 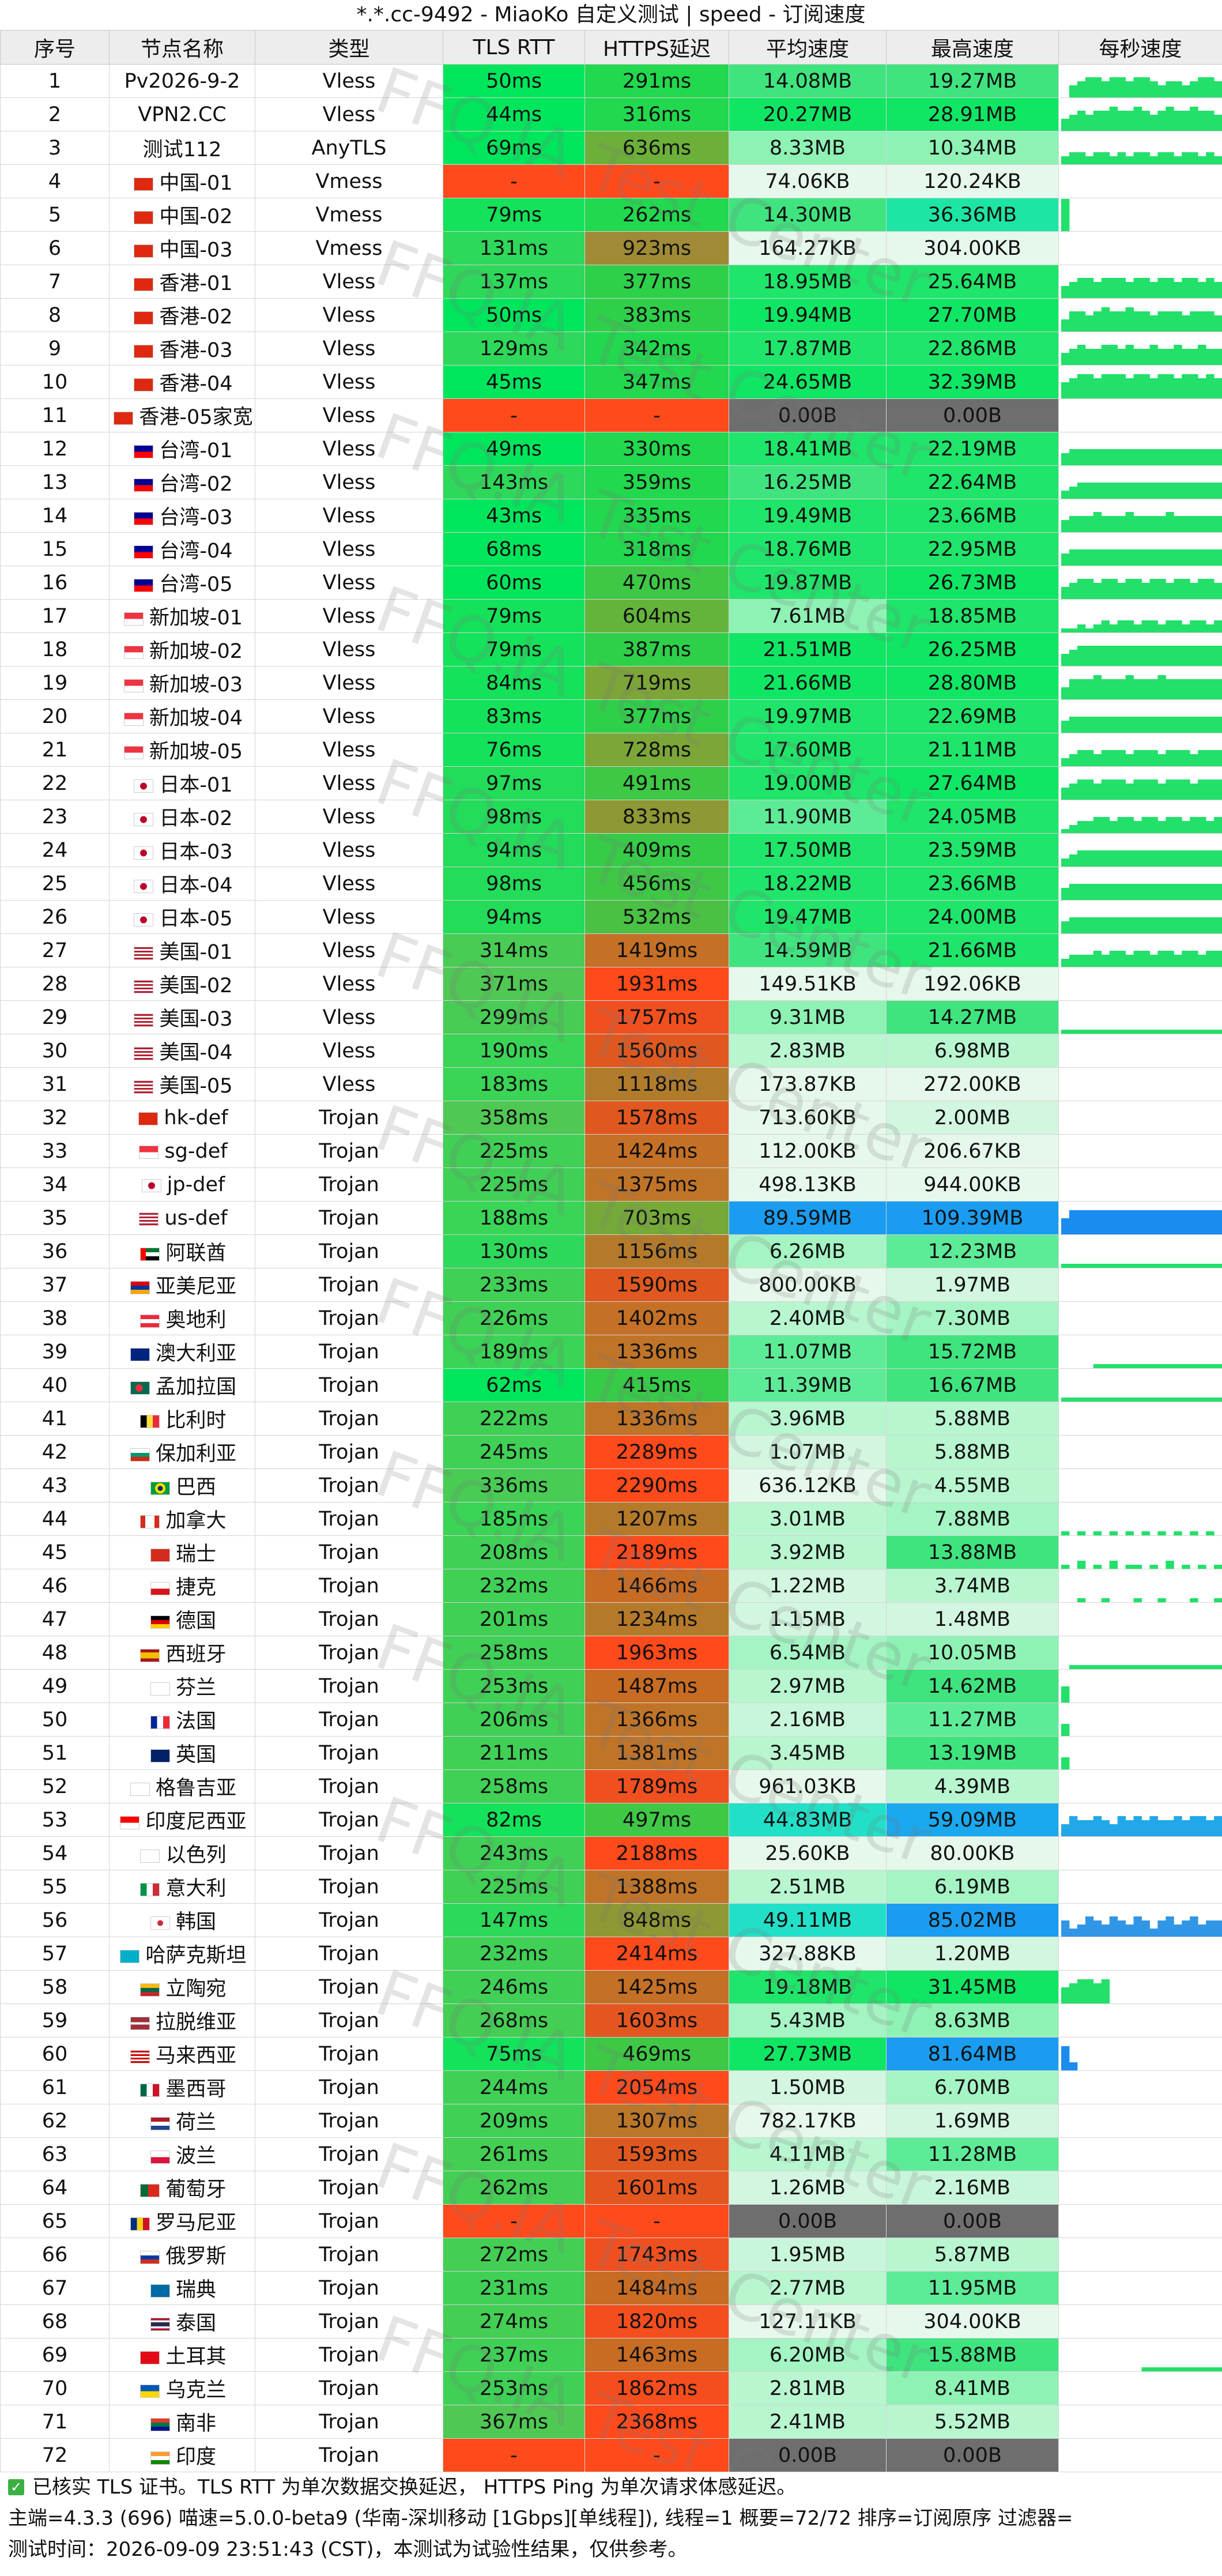 I want to click on avg-speed: 6.26MB, so click(x=808, y=1251).